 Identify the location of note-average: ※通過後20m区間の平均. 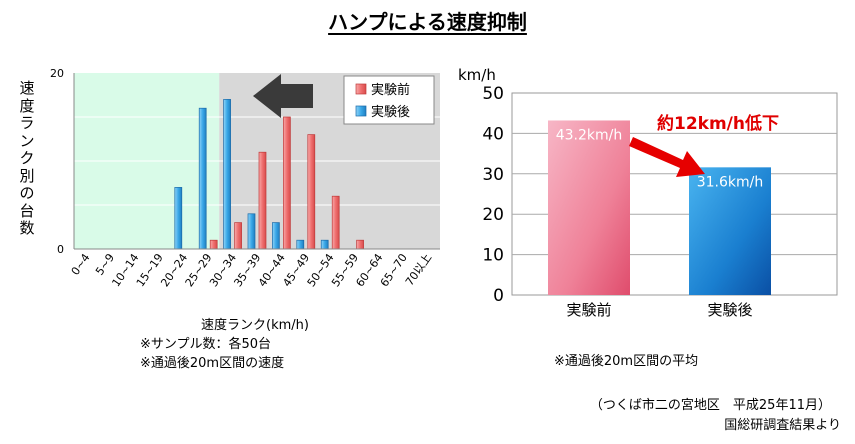
(626, 361).